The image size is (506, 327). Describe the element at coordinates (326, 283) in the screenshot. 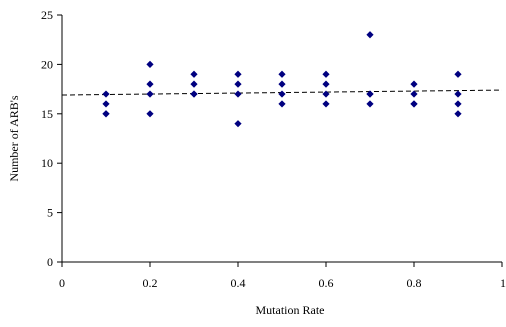

I see `x-tick-label: 0.6` at that location.